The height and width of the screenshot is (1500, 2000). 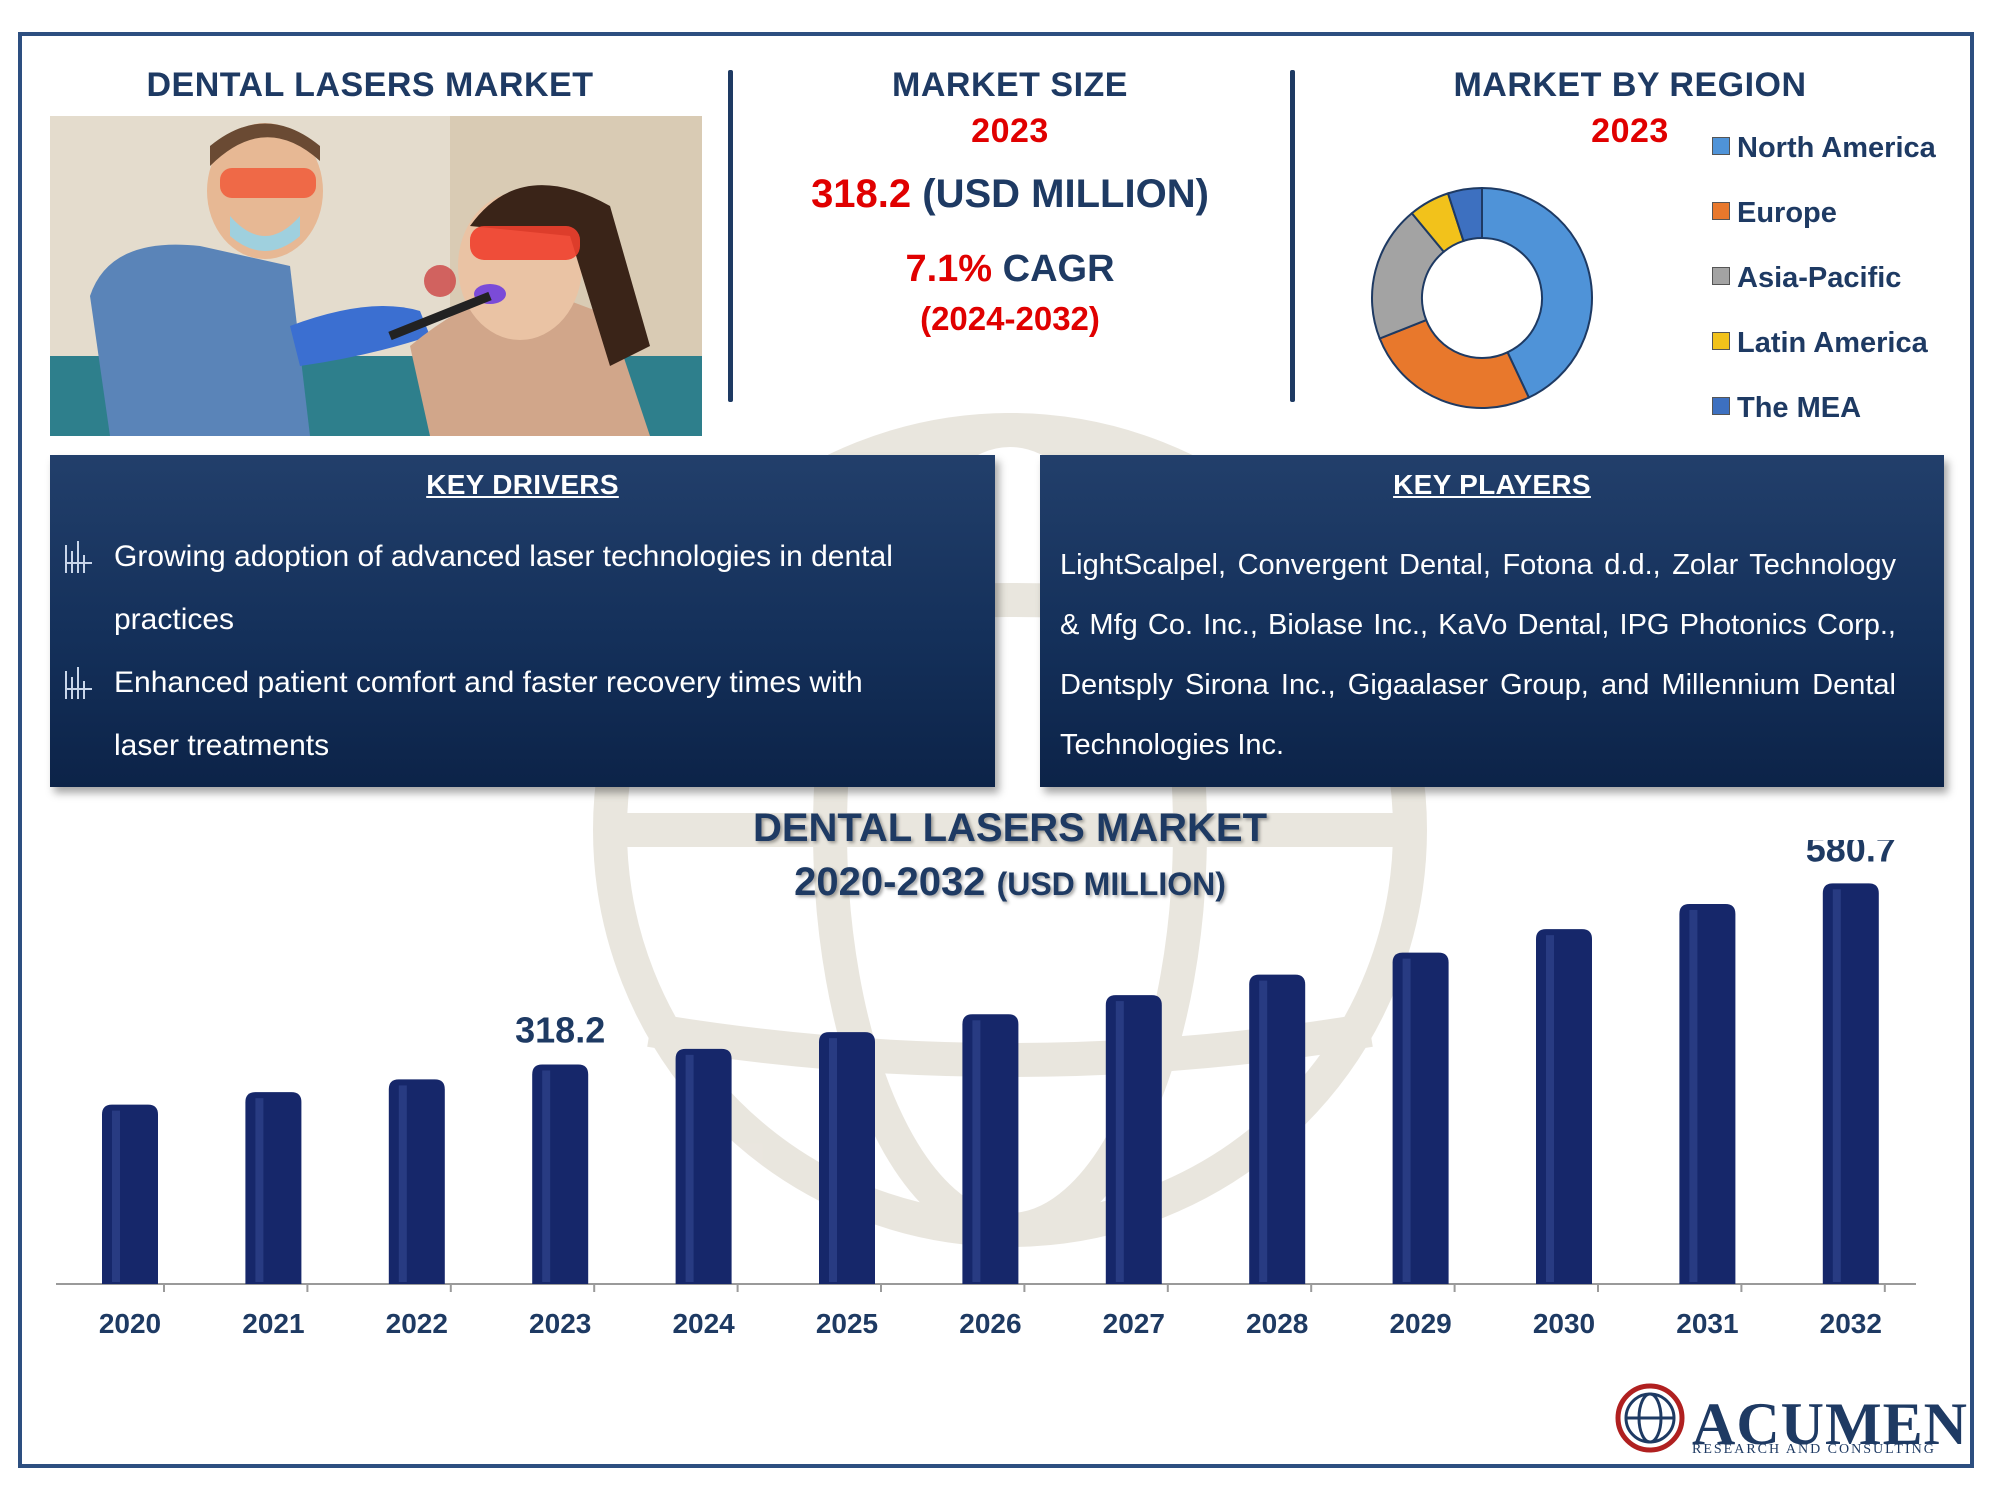 What do you see at coordinates (1819, 278) in the screenshot?
I see `legend-label: Asia-Pacific` at bounding box center [1819, 278].